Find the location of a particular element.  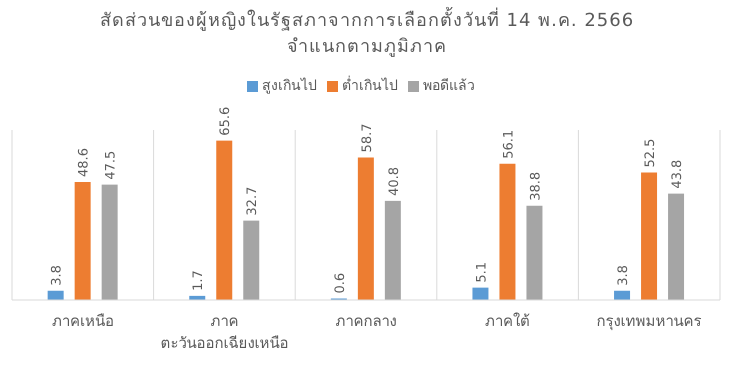

x-tick-label: ภาค ตะวันออกเฉียงเหนือ is located at coordinates (224, 332).